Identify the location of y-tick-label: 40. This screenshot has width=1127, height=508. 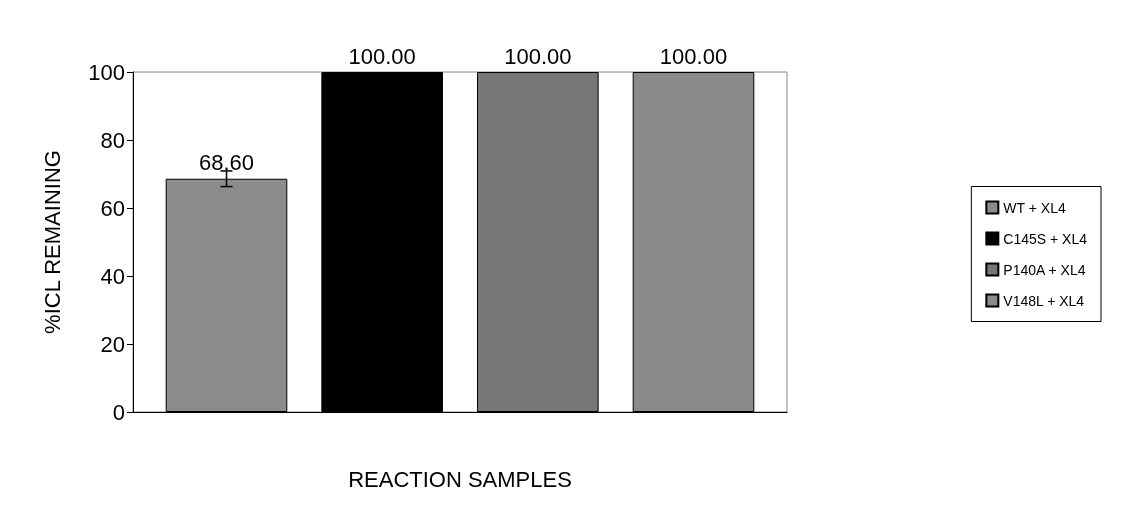
(112, 276).